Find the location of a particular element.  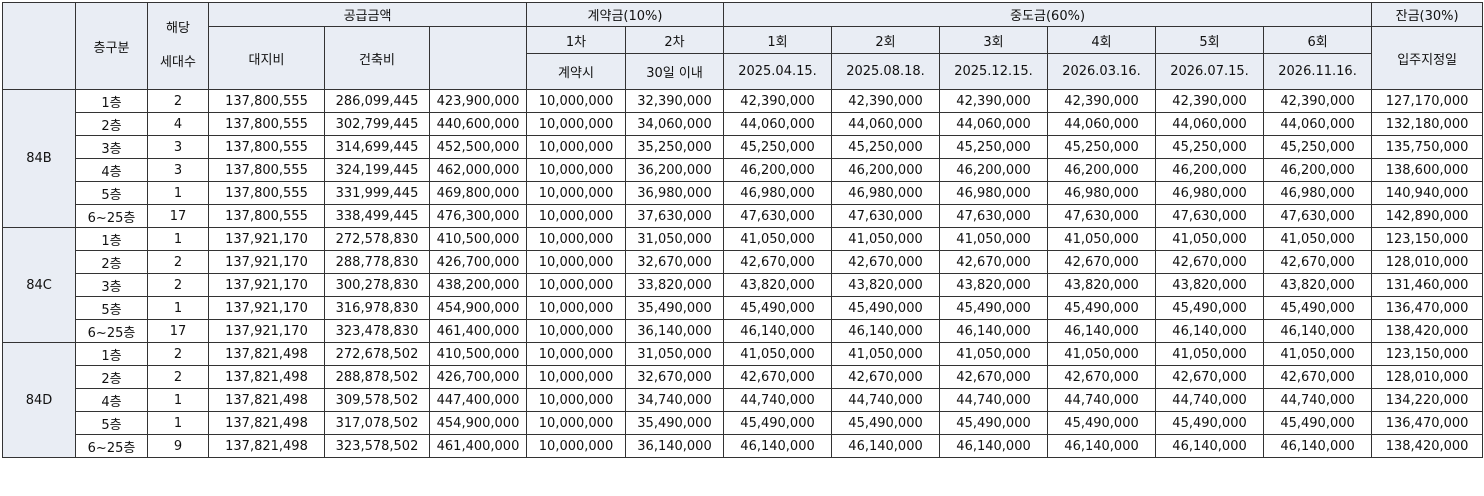

deposit-2-cell: 36,140,000 is located at coordinates (674, 331).